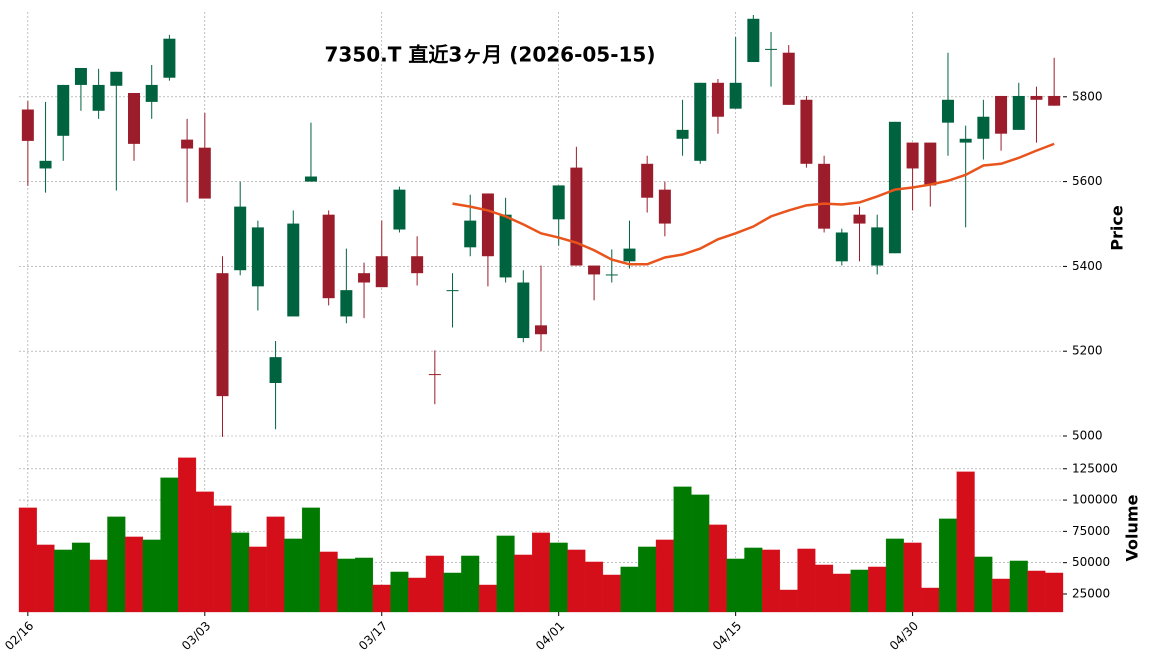 The image size is (1152, 670). I want to click on volume-tick-label: 50000, so click(1091, 562).